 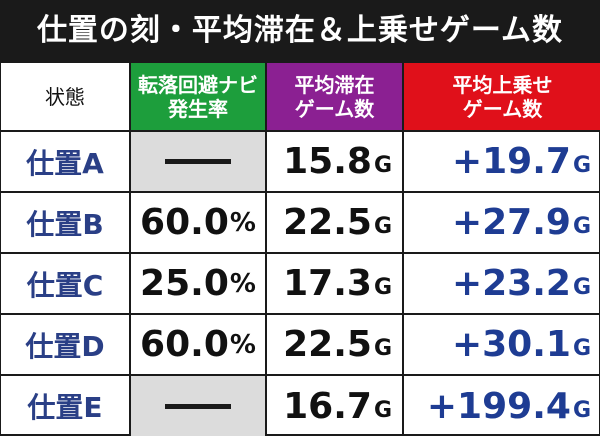 I want to click on header-avg-add: 平均上乗せ ゲーム数, so click(x=502, y=97).